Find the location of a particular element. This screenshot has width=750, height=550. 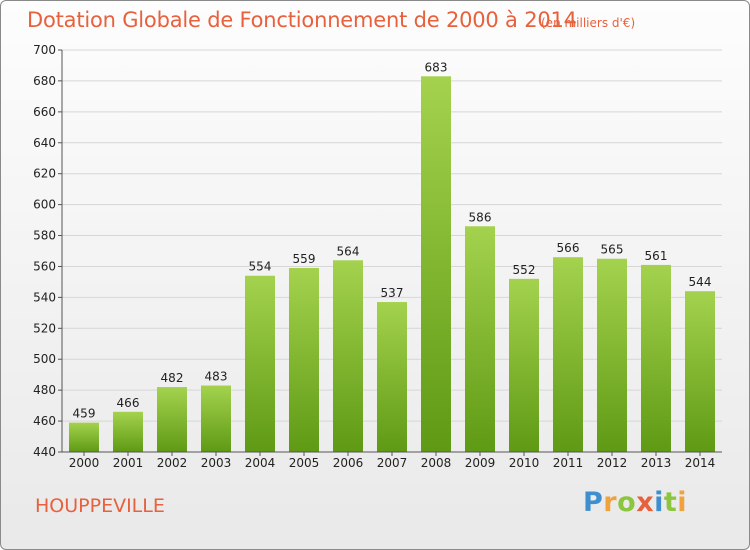

x-tick-label: 2012 is located at coordinates (612, 463).